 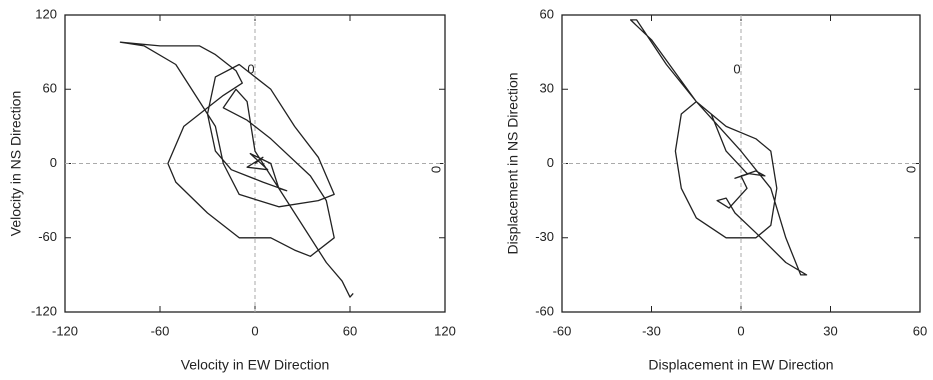 What do you see at coordinates (740, 365) in the screenshot?
I see `x-axis-label: Displacement in EW Direction` at bounding box center [740, 365].